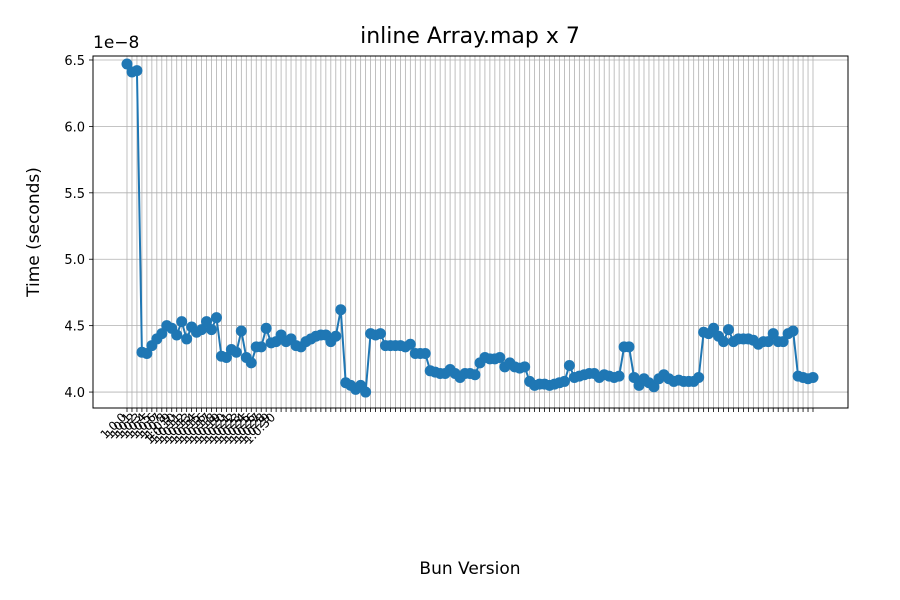 The height and width of the screenshot is (600, 900). Describe the element at coordinates (74, 327) in the screenshot. I see `y-tick-label: 4.5` at that location.